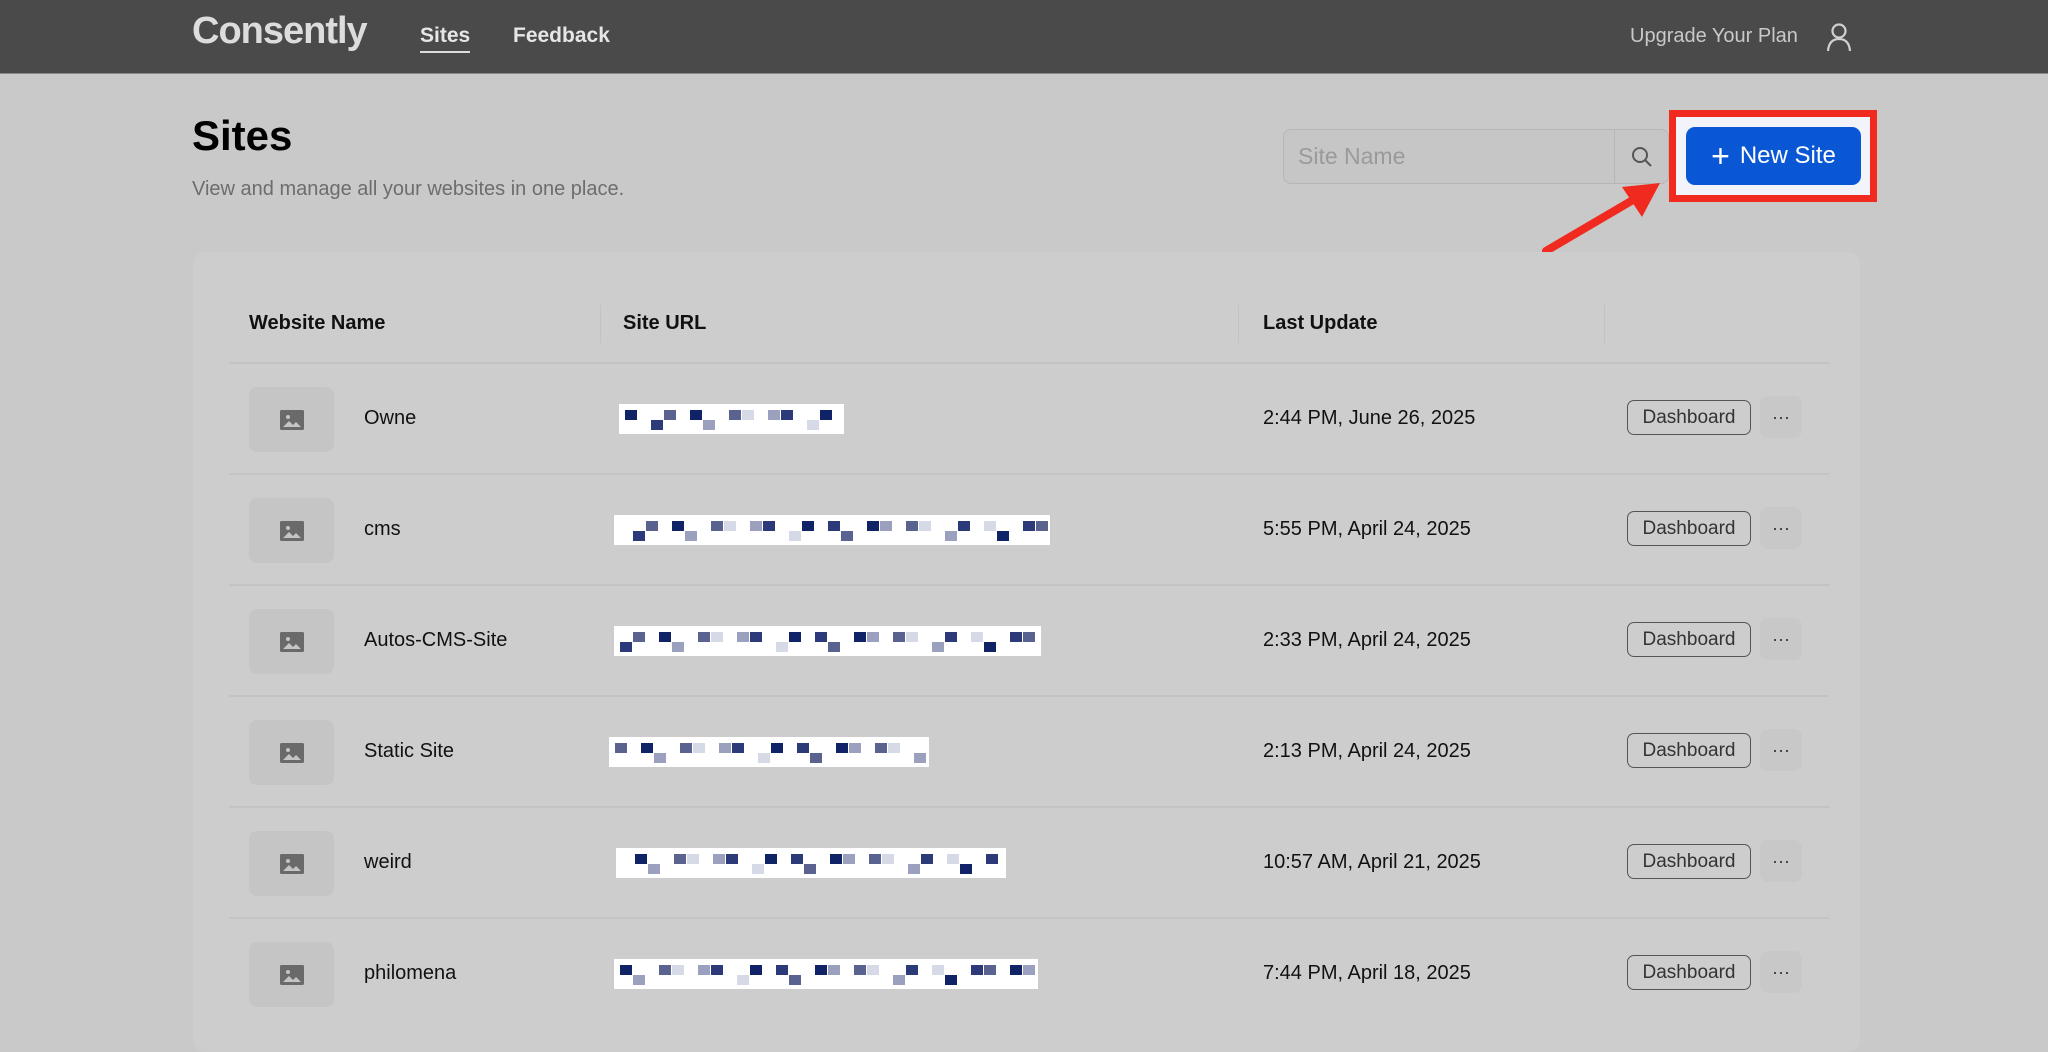  Describe the element at coordinates (388, 862) in the screenshot. I see `website-name: weird` at that location.